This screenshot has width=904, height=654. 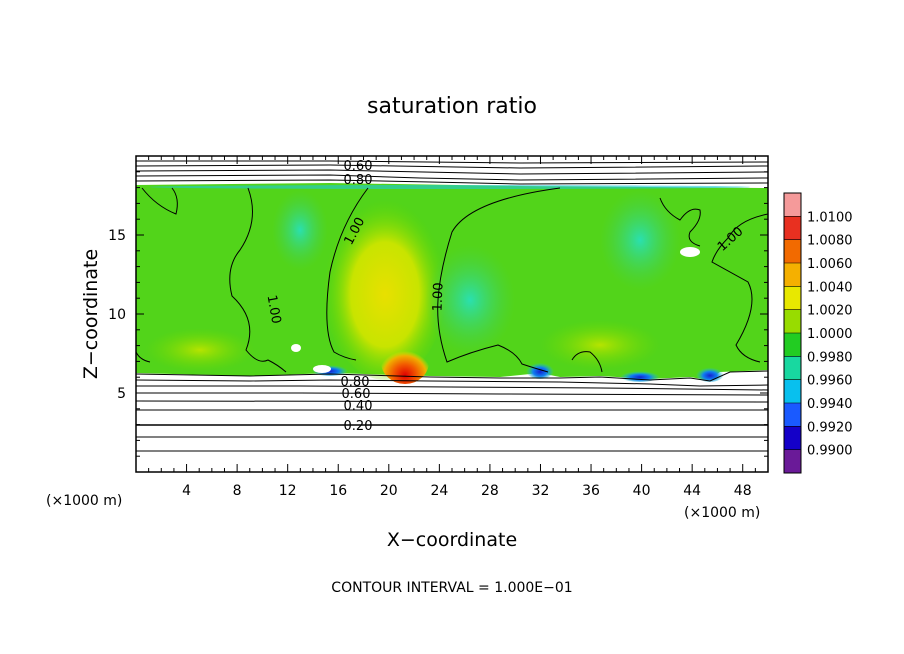 I want to click on y-tick-label: 15, so click(x=117, y=236).